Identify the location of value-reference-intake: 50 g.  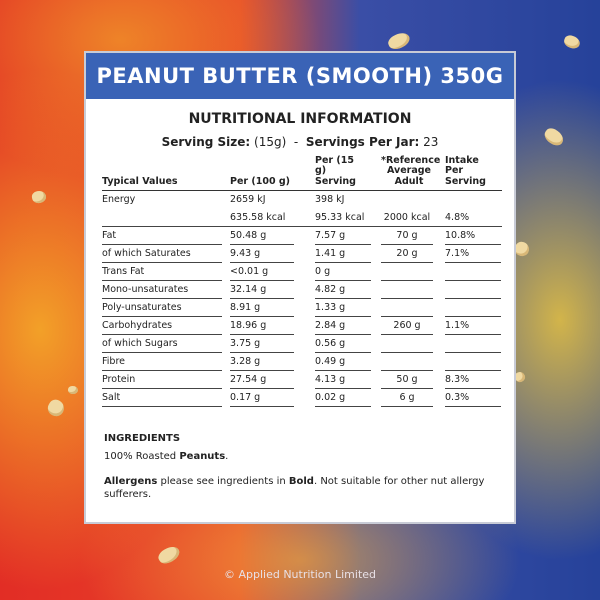
(407, 379).